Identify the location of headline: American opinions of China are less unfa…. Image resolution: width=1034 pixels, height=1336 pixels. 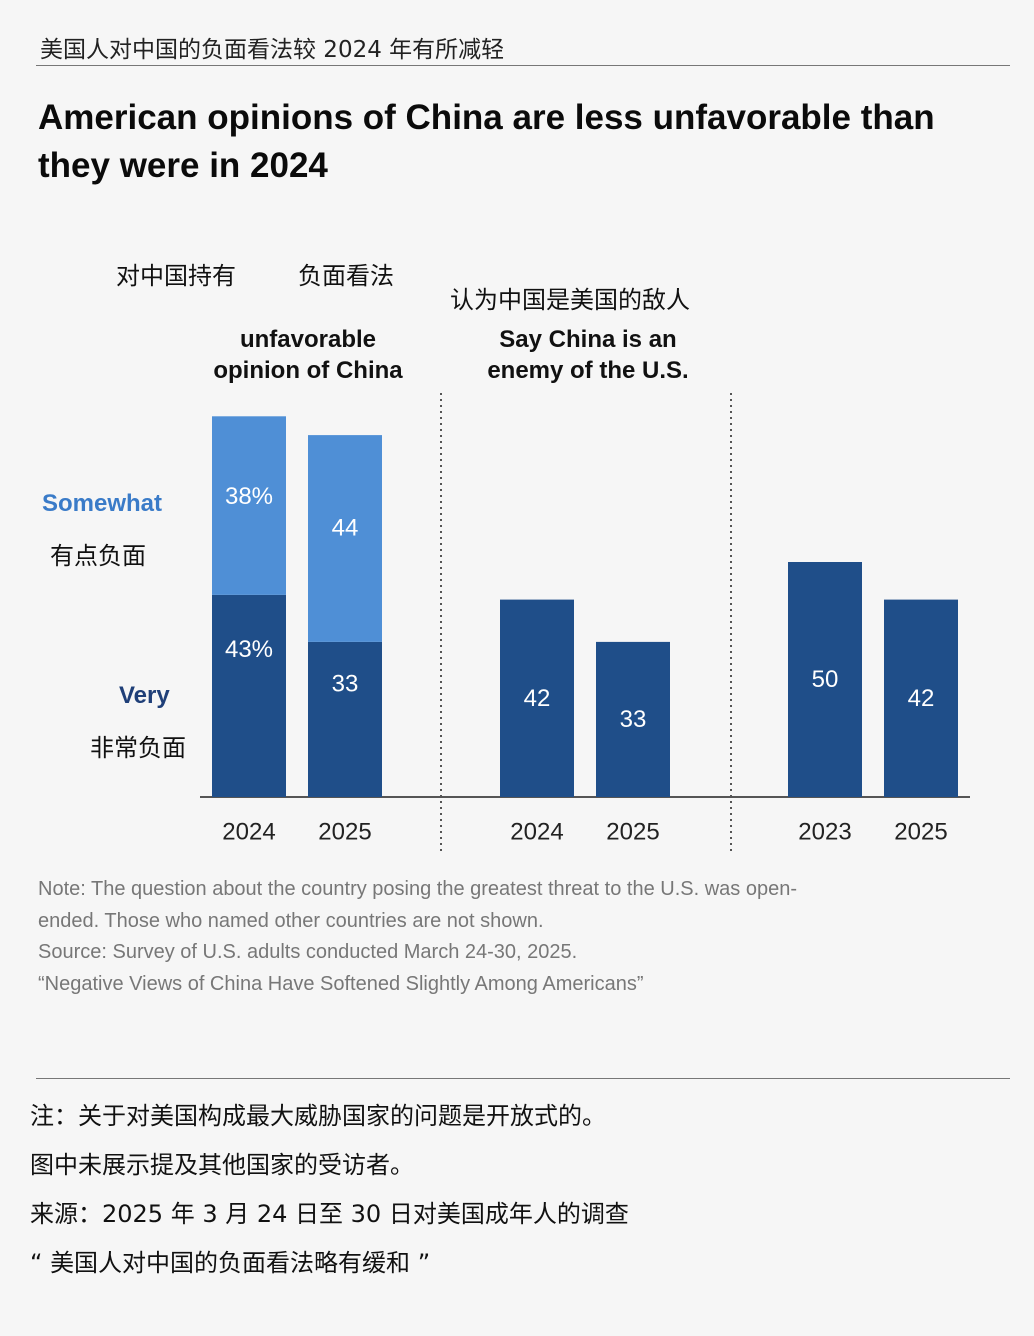
(486, 141).